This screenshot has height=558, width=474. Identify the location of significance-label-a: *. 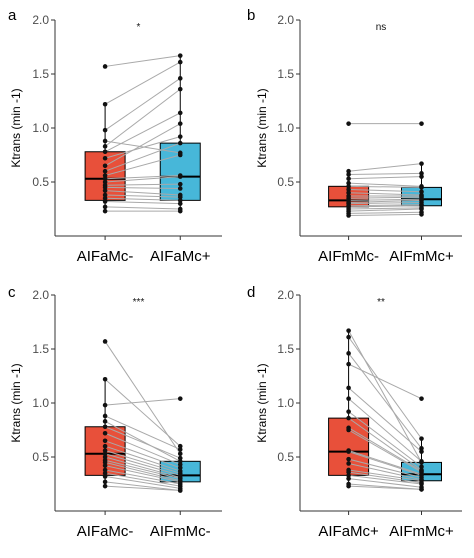
(139, 27).